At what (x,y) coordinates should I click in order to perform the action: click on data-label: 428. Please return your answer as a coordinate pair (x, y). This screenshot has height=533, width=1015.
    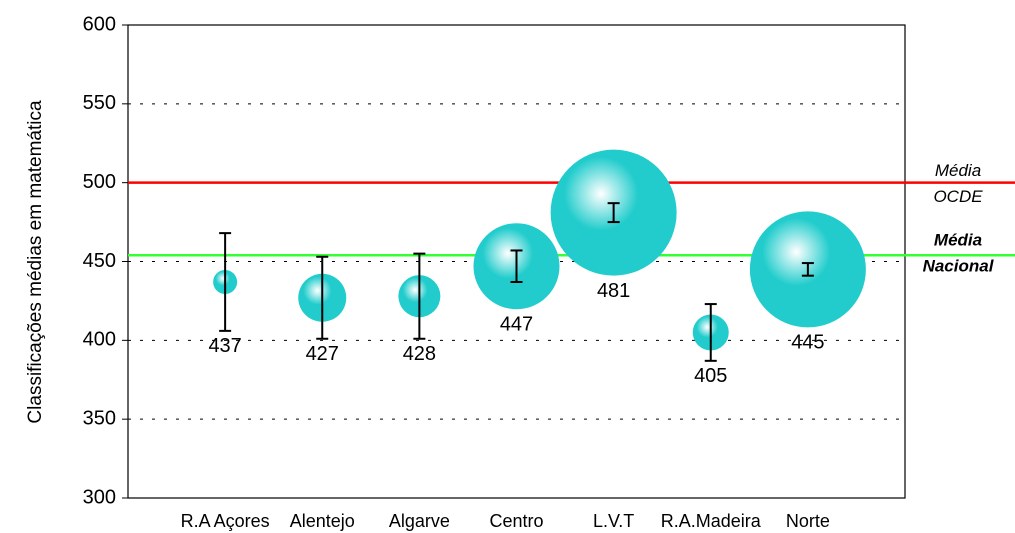
    Looking at the image, I should click on (419, 354).